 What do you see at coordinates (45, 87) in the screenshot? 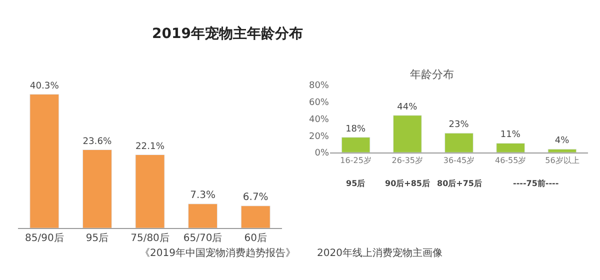
I see `data-label: 40.3%` at bounding box center [45, 87].